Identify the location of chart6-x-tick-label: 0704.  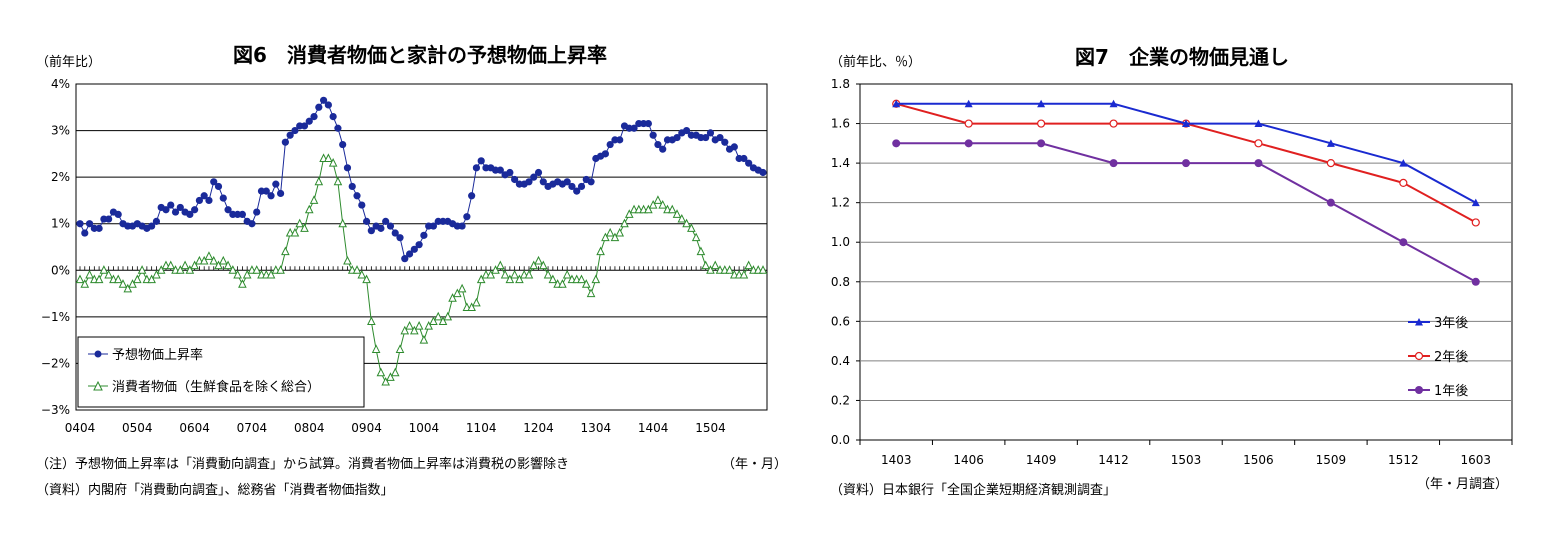
(252, 428).